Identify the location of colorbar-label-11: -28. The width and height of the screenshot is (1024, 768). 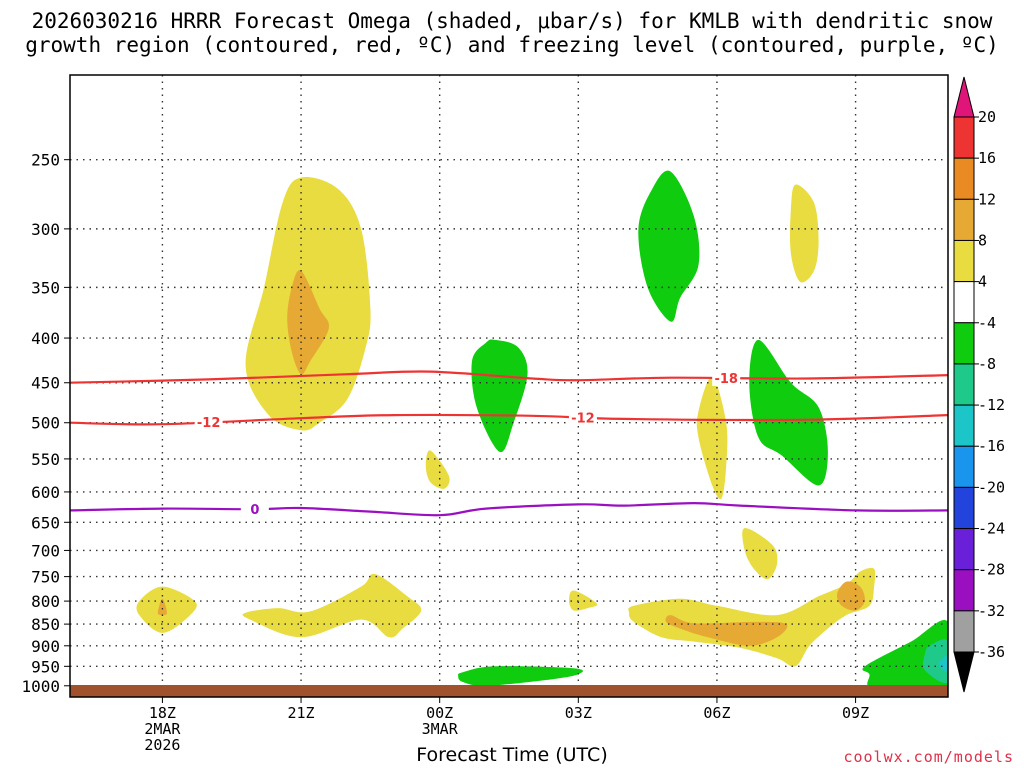
(991, 570).